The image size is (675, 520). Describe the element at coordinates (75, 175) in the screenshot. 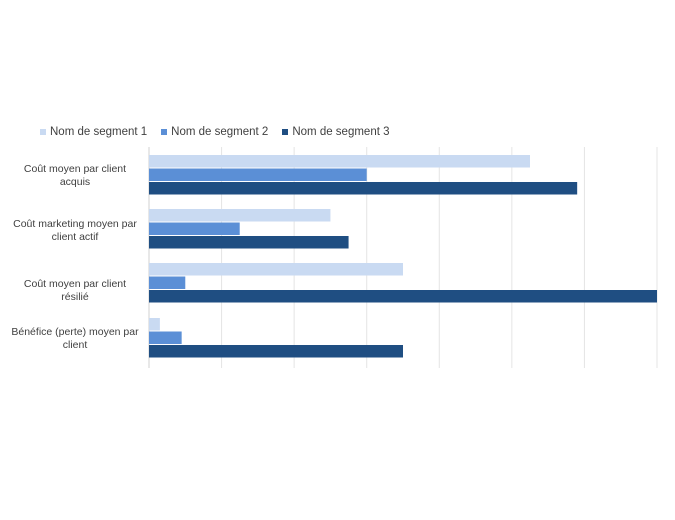

I see `category-label-cout-acquis: Coût moyen par client acquis` at that location.